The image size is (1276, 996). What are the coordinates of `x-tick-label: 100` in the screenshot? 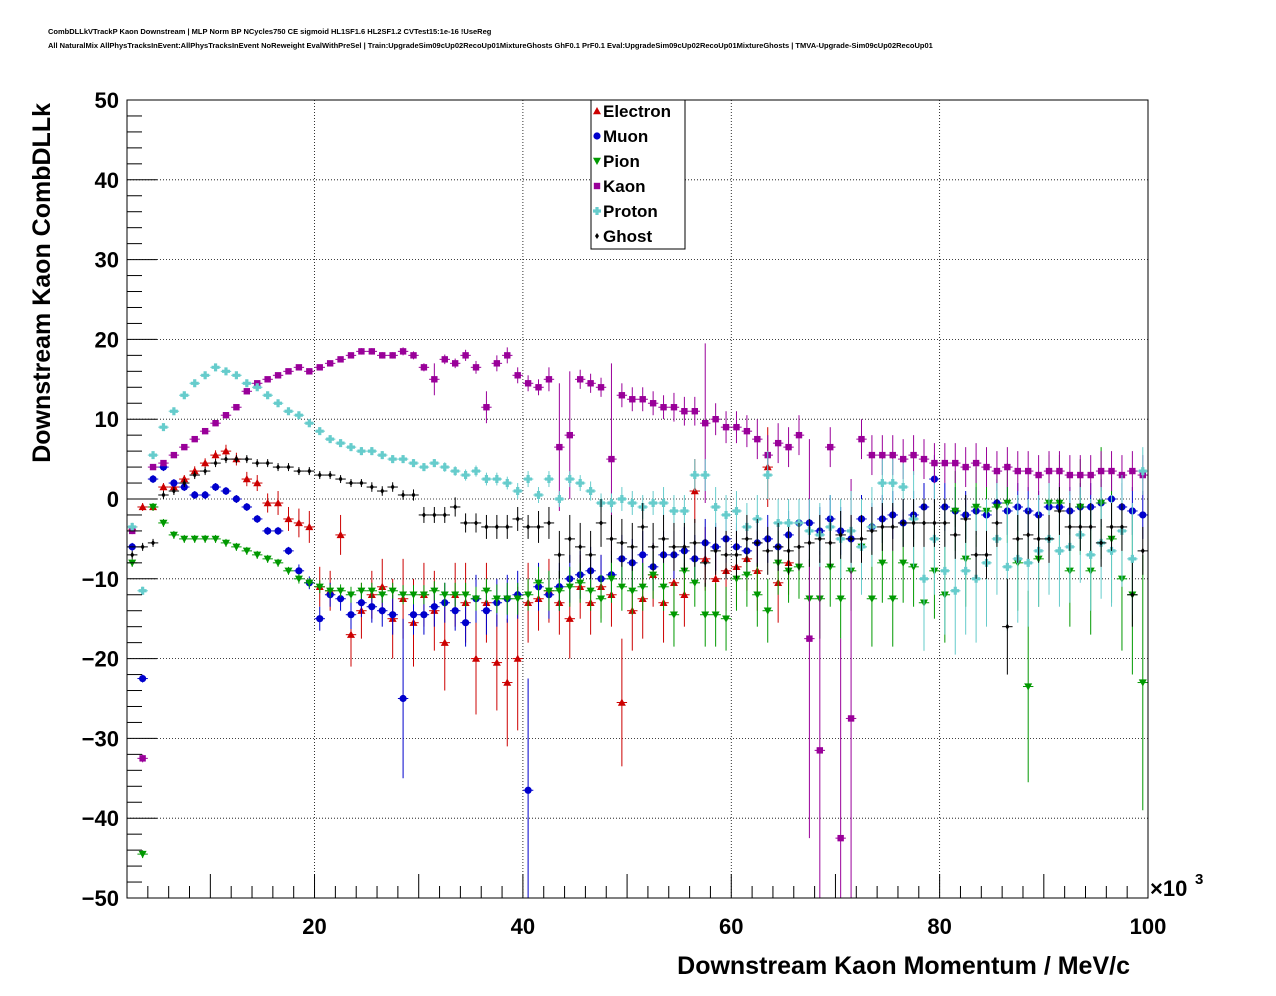 It's located at (1148, 926).